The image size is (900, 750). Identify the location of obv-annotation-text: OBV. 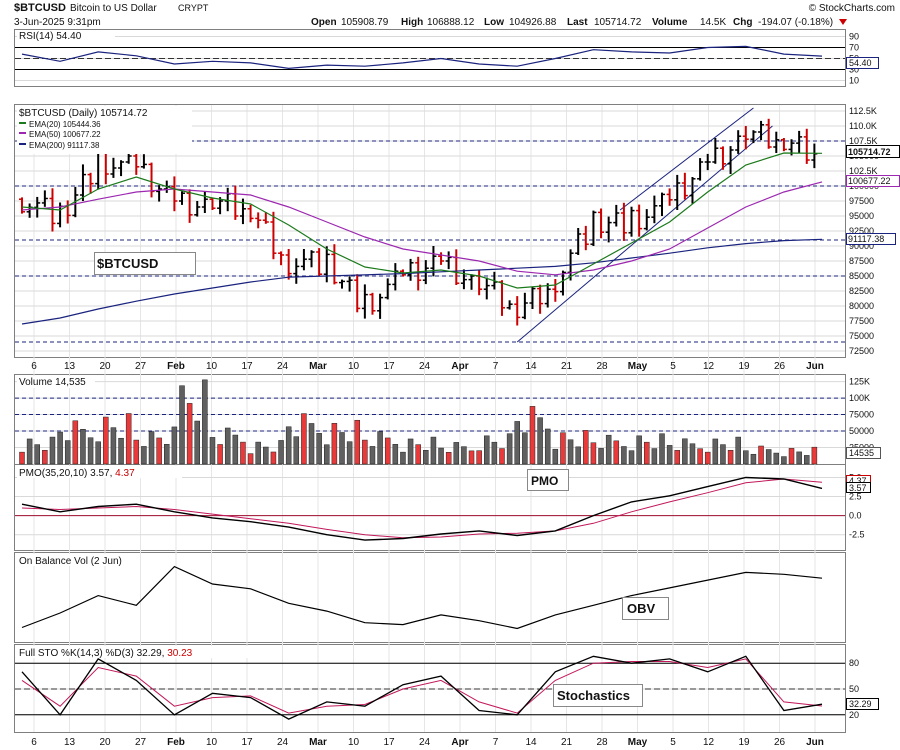
(641, 608).